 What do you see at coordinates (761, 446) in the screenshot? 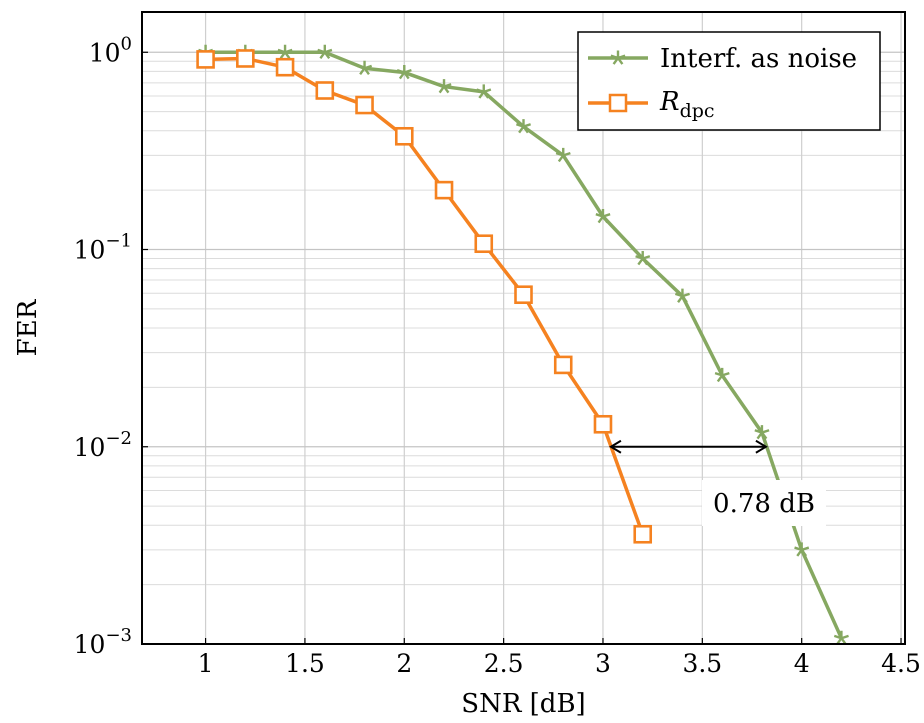
I see `gap-arrow-head-right` at bounding box center [761, 446].